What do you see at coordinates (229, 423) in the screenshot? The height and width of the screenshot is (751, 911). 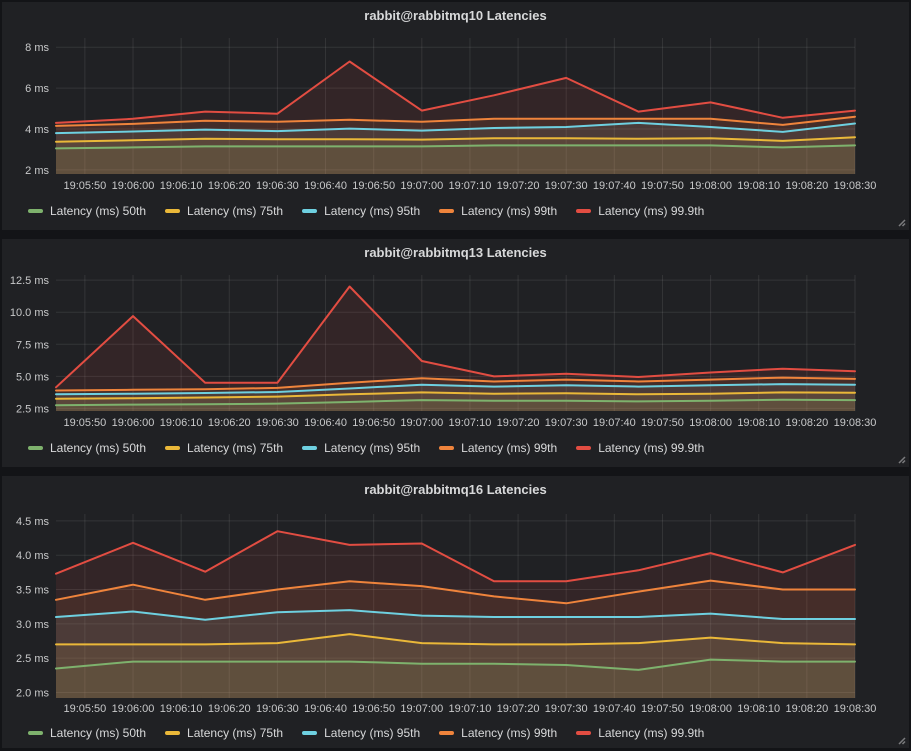 I see `x-axis-tick-label: 19:06:20` at bounding box center [229, 423].